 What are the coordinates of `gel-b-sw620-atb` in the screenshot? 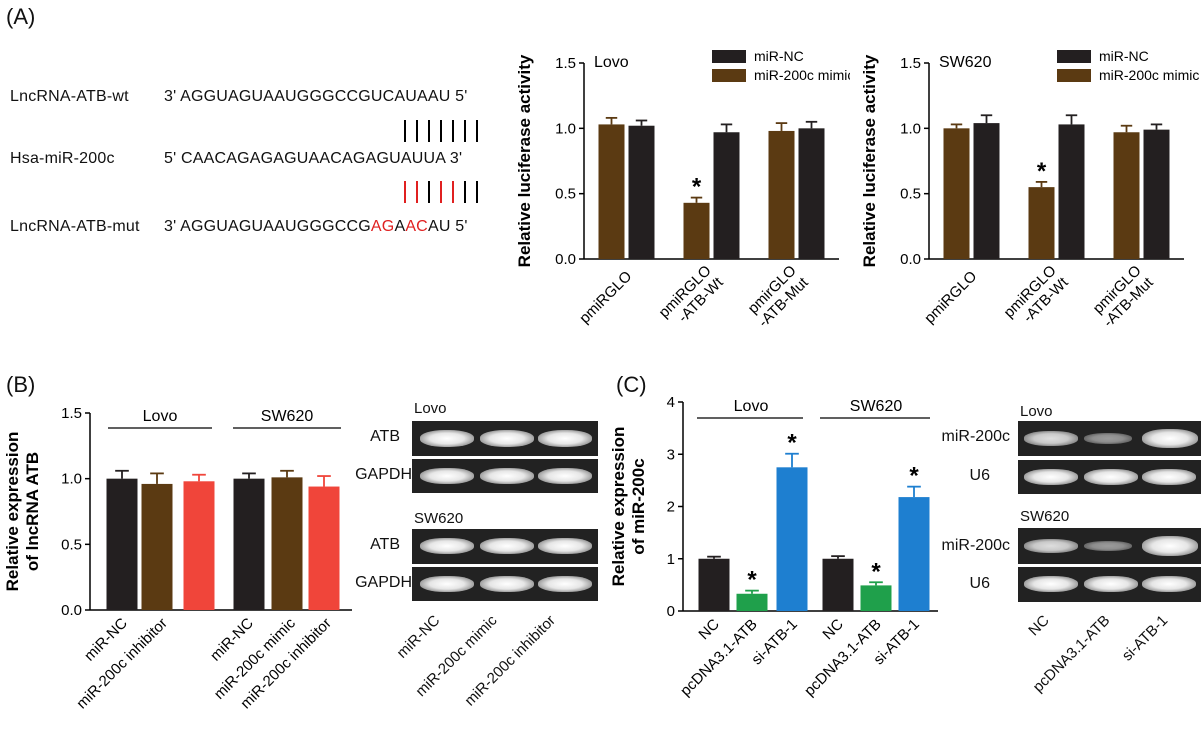 It's located at (505, 546).